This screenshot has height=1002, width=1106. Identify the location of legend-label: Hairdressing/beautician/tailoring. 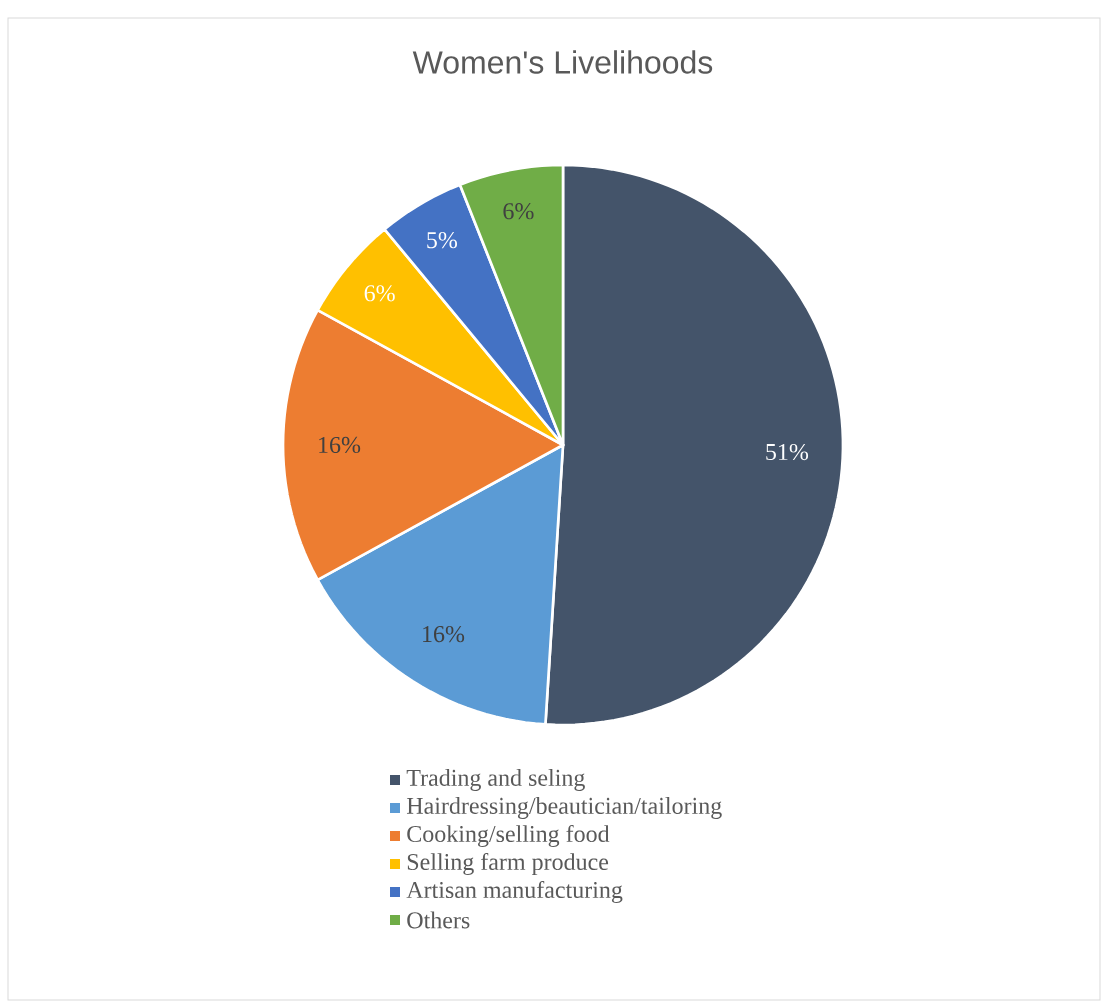
(564, 808).